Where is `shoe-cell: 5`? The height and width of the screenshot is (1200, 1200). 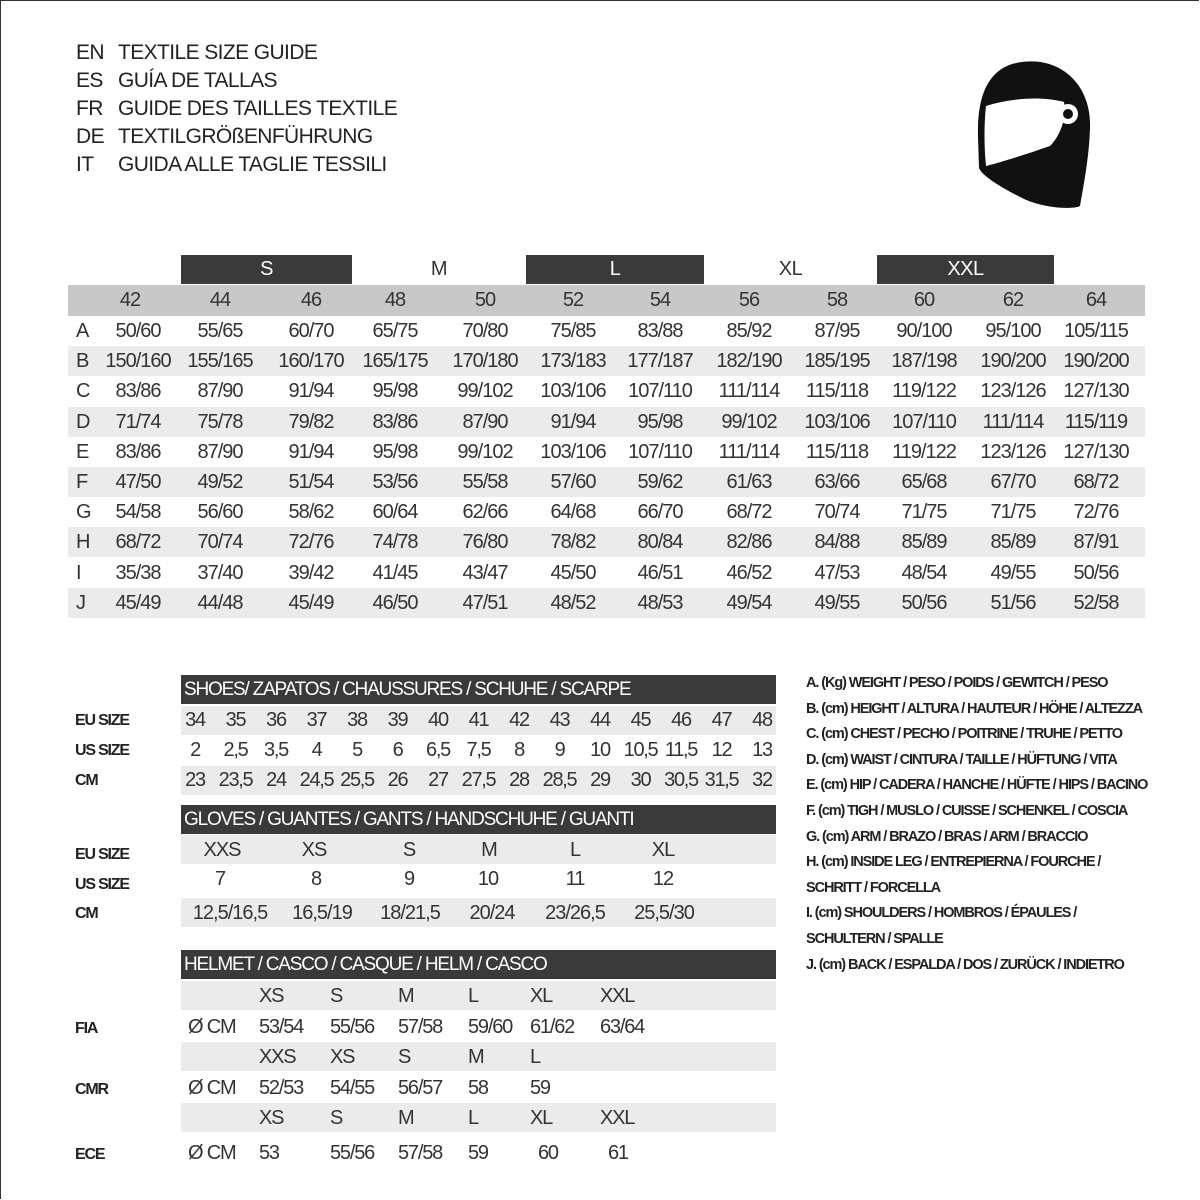
shoe-cell: 5 is located at coordinates (357, 750).